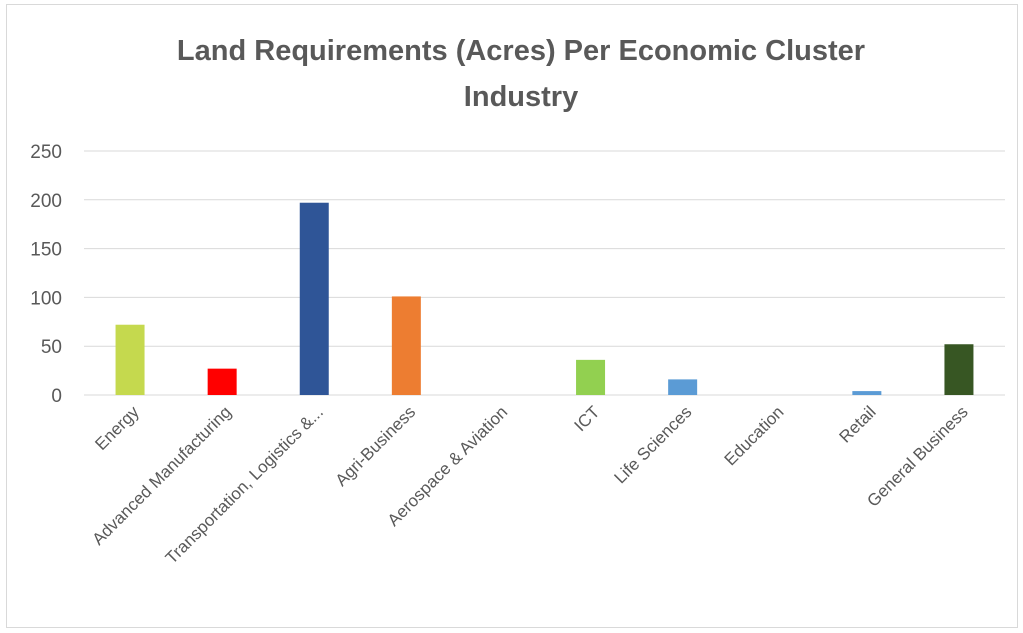  I want to click on x-tick-label: Energy, so click(117, 428).